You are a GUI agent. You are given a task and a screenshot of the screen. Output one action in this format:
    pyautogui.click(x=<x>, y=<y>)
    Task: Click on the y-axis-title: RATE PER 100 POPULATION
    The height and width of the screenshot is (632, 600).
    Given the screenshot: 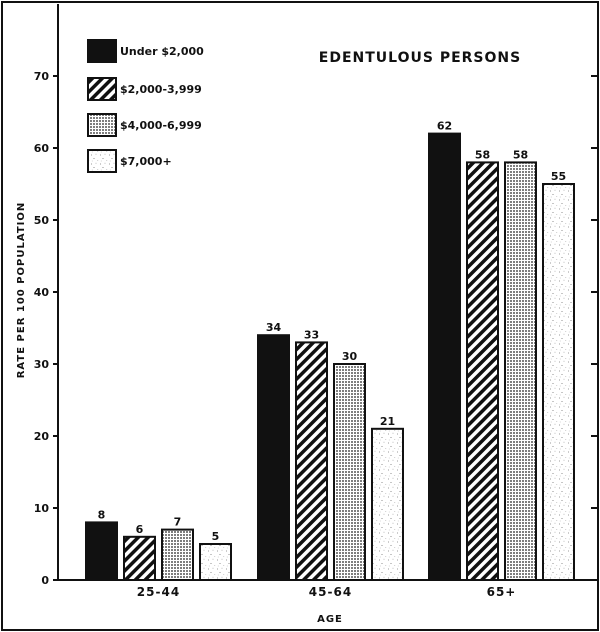 What is the action you would take?
    pyautogui.click(x=21, y=290)
    